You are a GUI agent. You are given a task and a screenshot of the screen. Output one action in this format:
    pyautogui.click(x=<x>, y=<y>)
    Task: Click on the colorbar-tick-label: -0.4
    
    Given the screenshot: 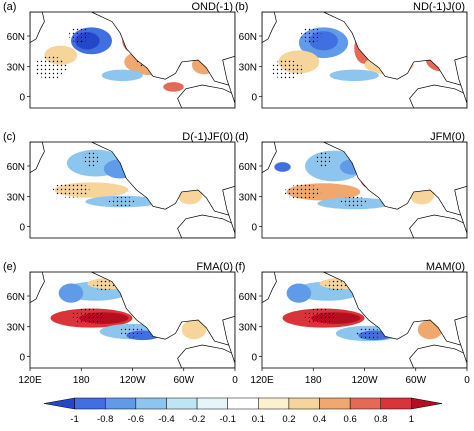 What is the action you would take?
    pyautogui.click(x=166, y=419)
    